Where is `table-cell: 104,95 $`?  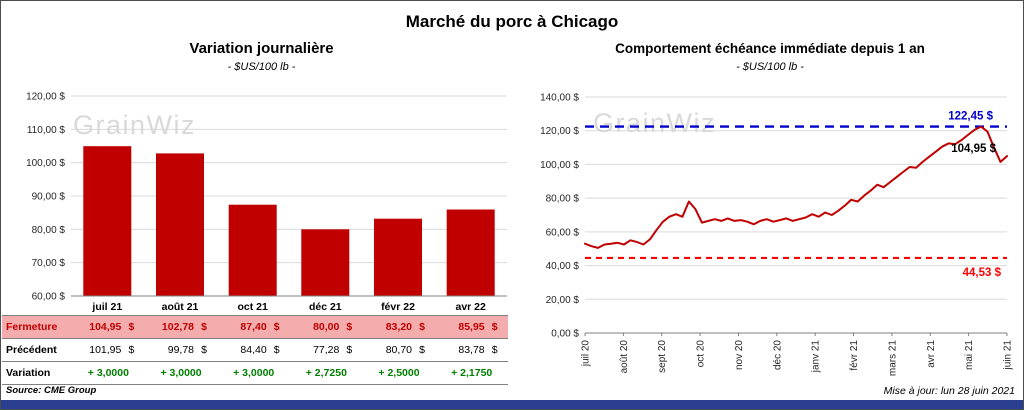
table-cell: 104,95 $ is located at coordinates (108, 327).